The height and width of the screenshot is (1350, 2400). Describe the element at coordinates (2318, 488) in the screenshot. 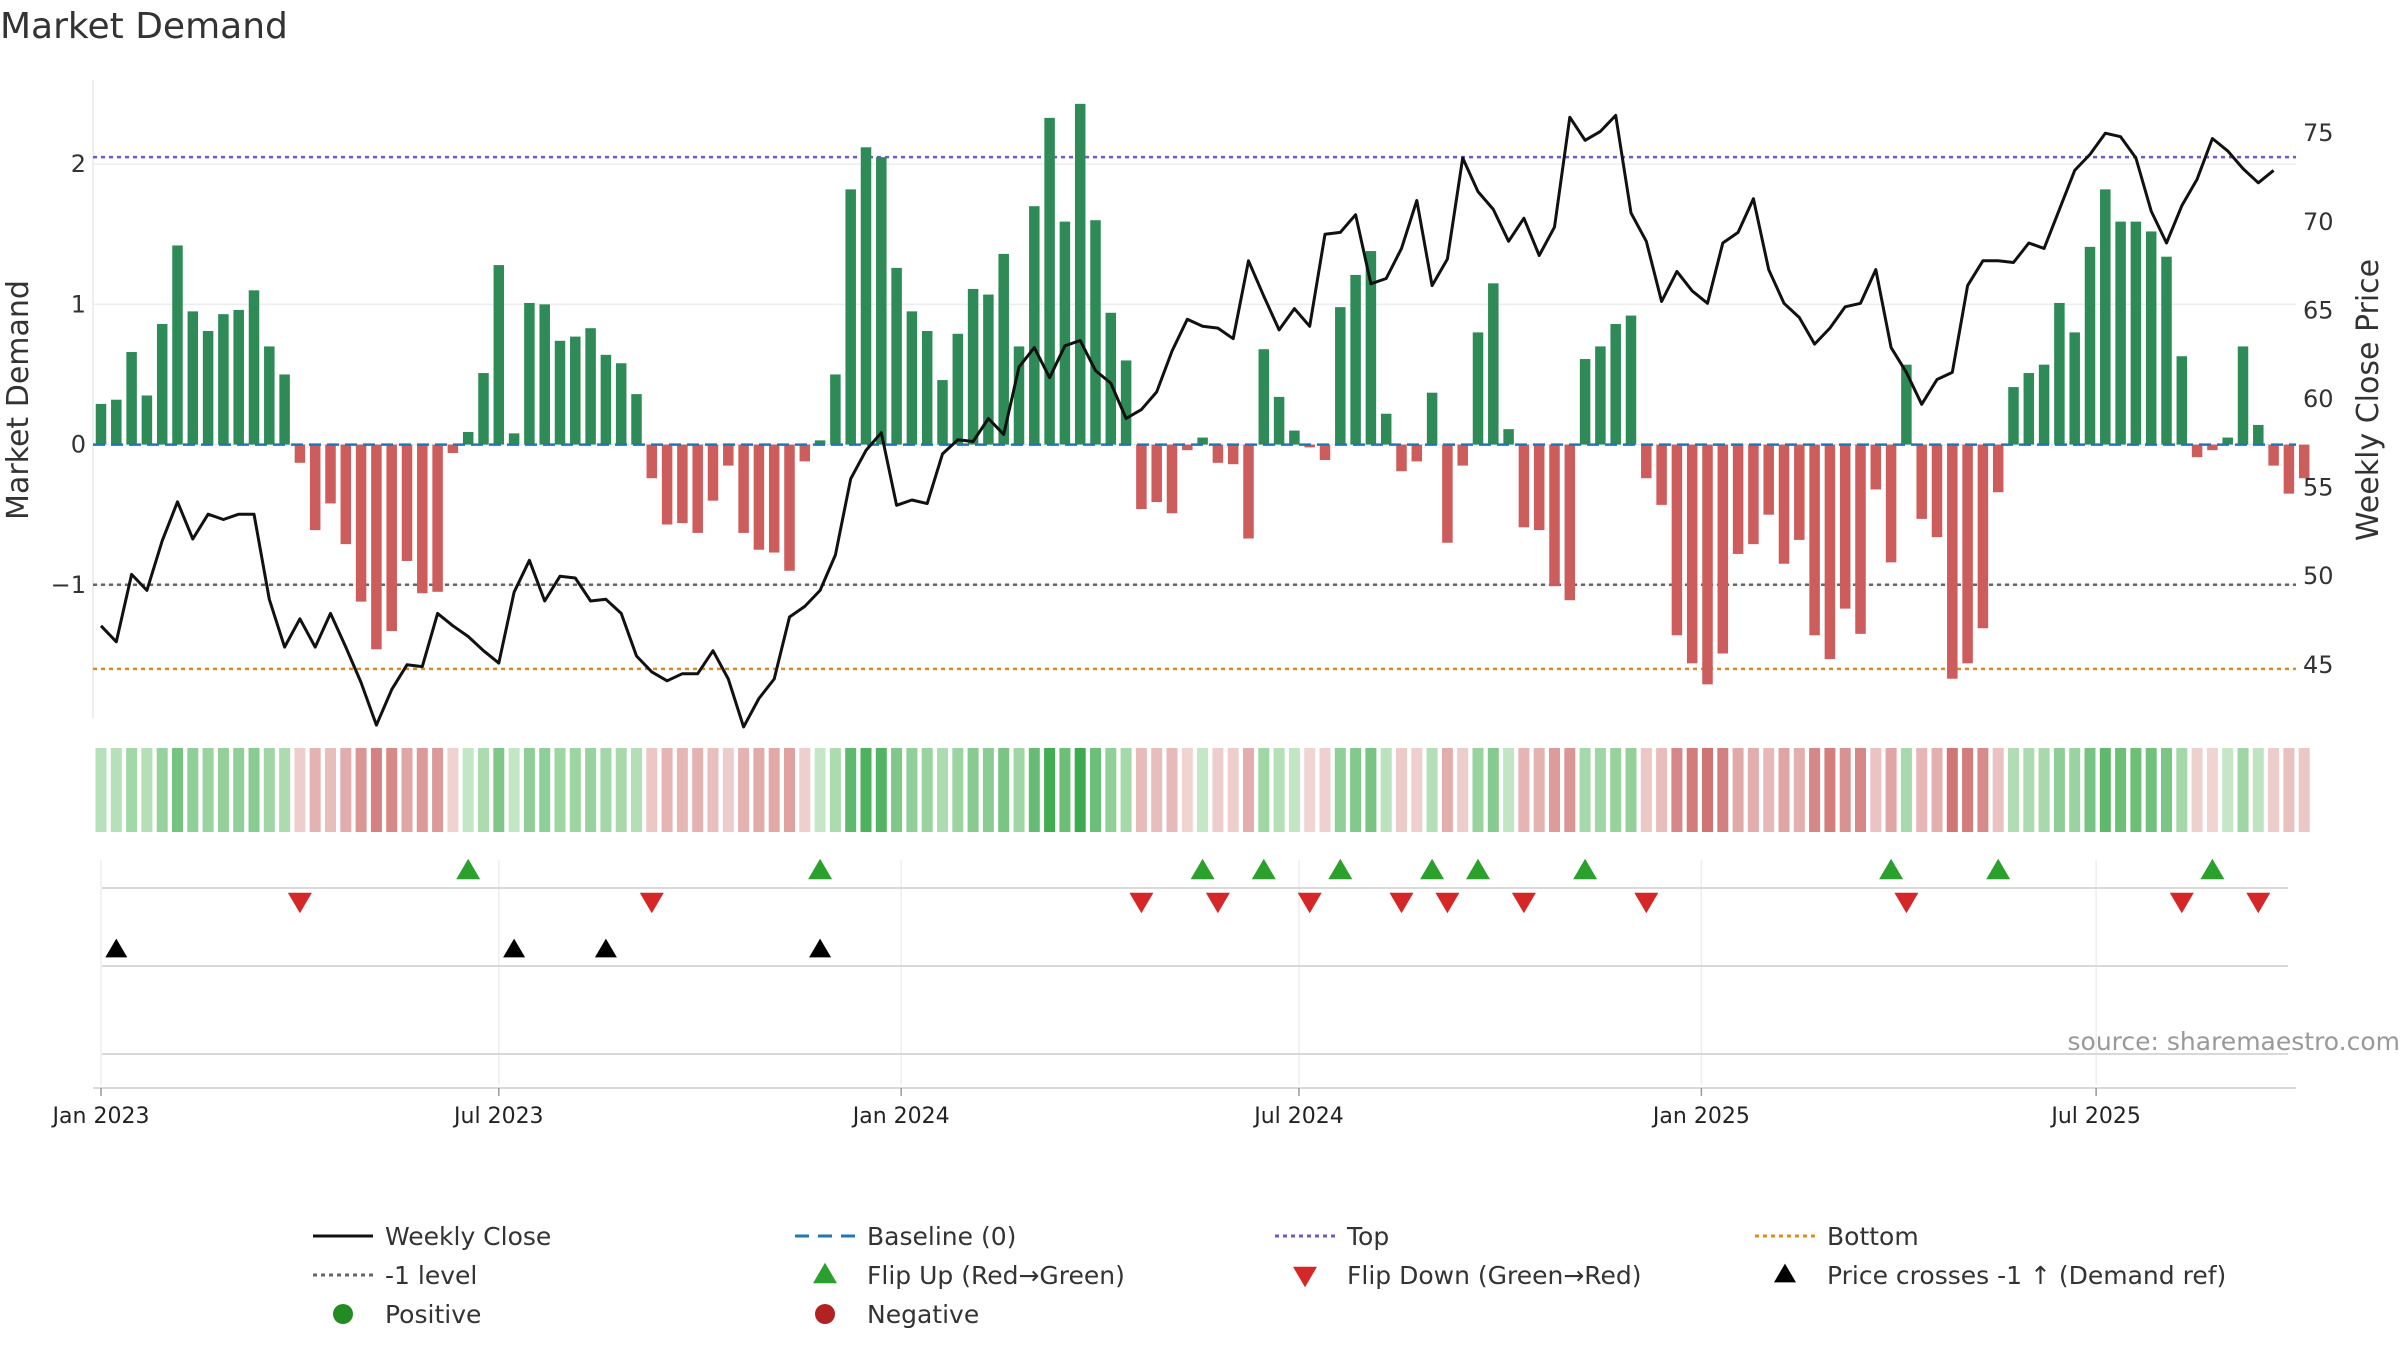

I see `right-y-tick-label: 55` at that location.